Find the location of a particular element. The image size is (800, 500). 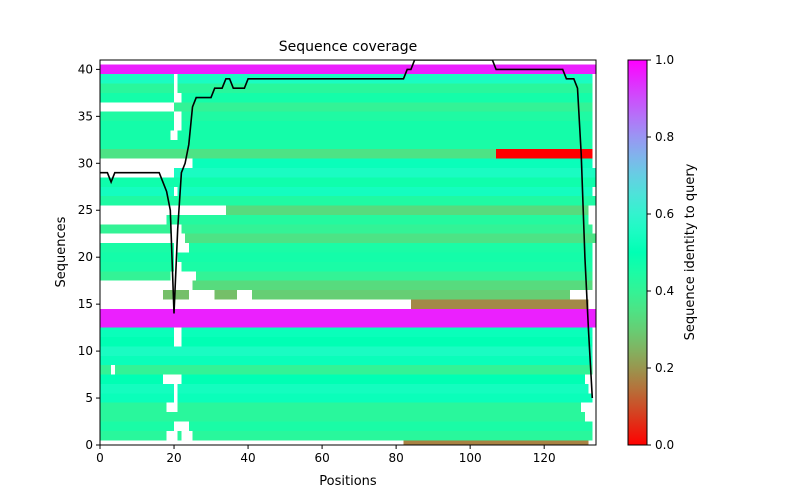

y-axis-ticks: 0 5 10 15 20 25 30 35 40 is located at coordinates (89, 257).